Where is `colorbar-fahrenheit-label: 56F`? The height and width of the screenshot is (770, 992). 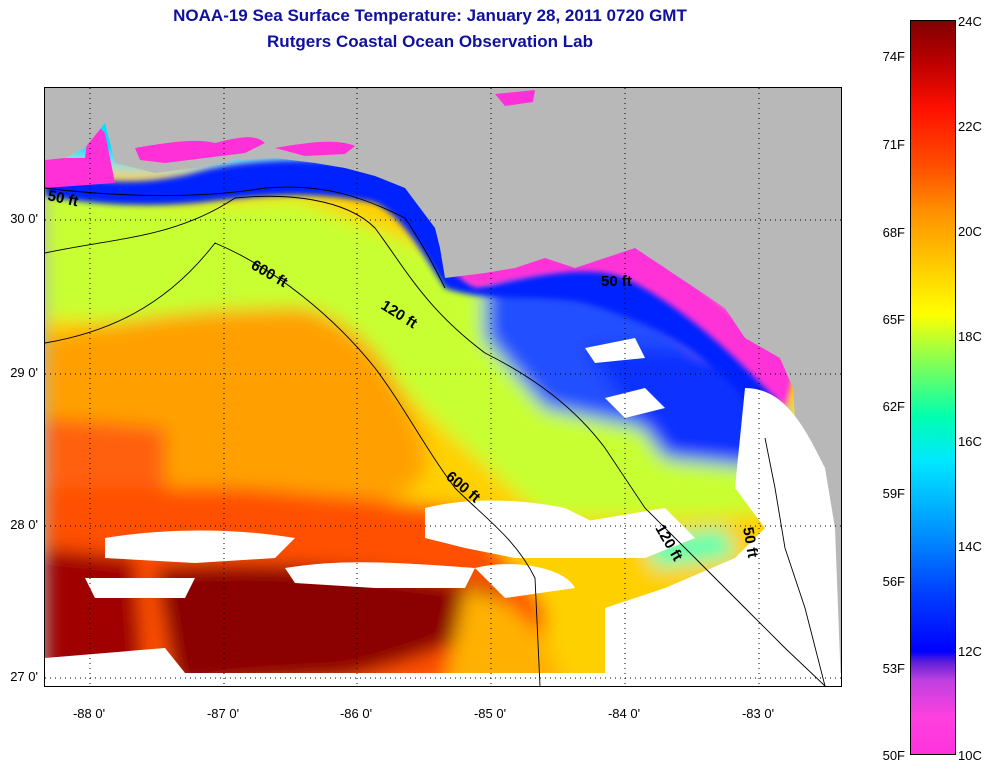 colorbar-fahrenheit-label: 56F is located at coordinates (893, 581).